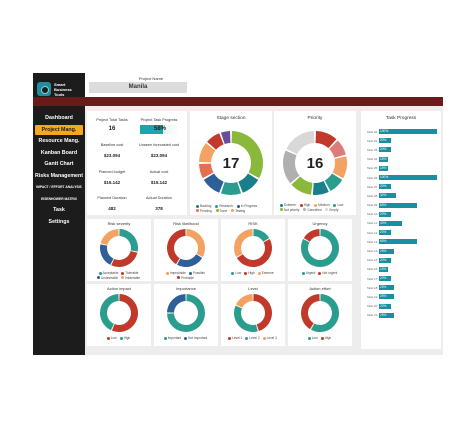  Describe the element at coordinates (132, 273) in the screenshot. I see `legend-label: Tolerable` at that location.